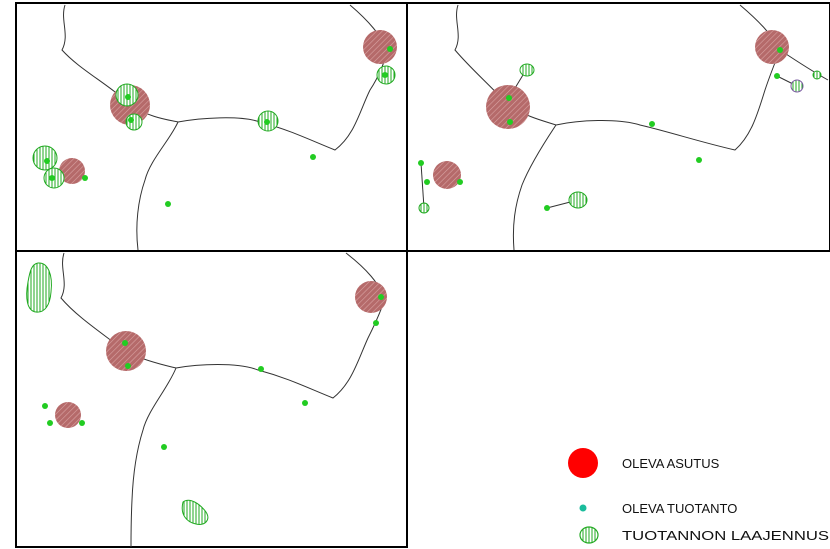  What do you see at coordinates (583, 508) in the screenshot?
I see `legend-production-symbol` at bounding box center [583, 508].